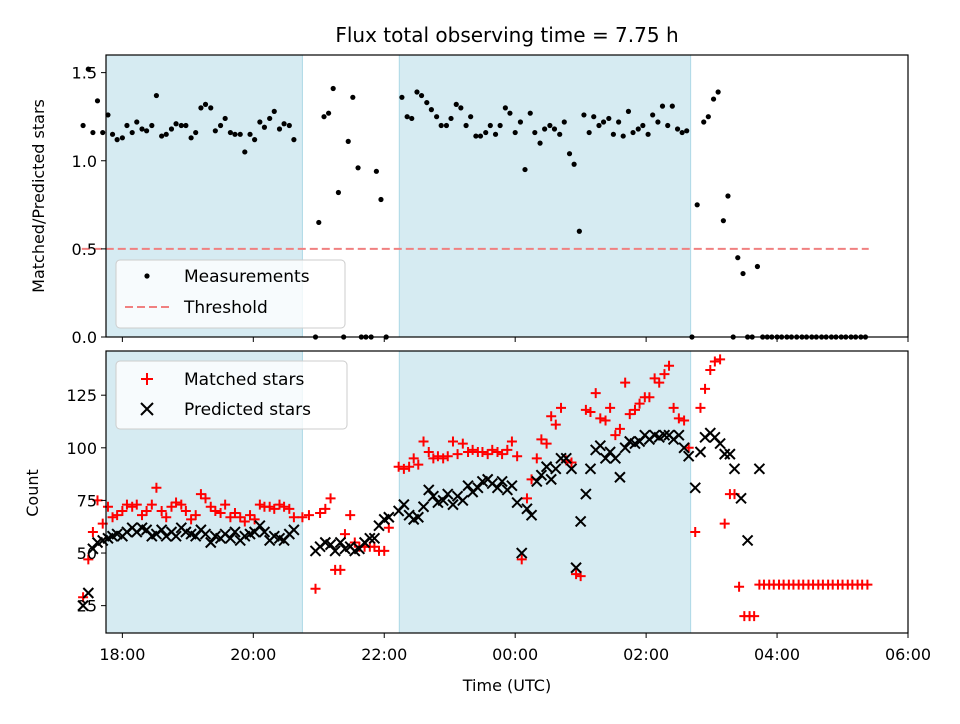 The height and width of the screenshot is (724, 960). What do you see at coordinates (147, 379) in the screenshot?
I see `legend-matched-marker` at bounding box center [147, 379].